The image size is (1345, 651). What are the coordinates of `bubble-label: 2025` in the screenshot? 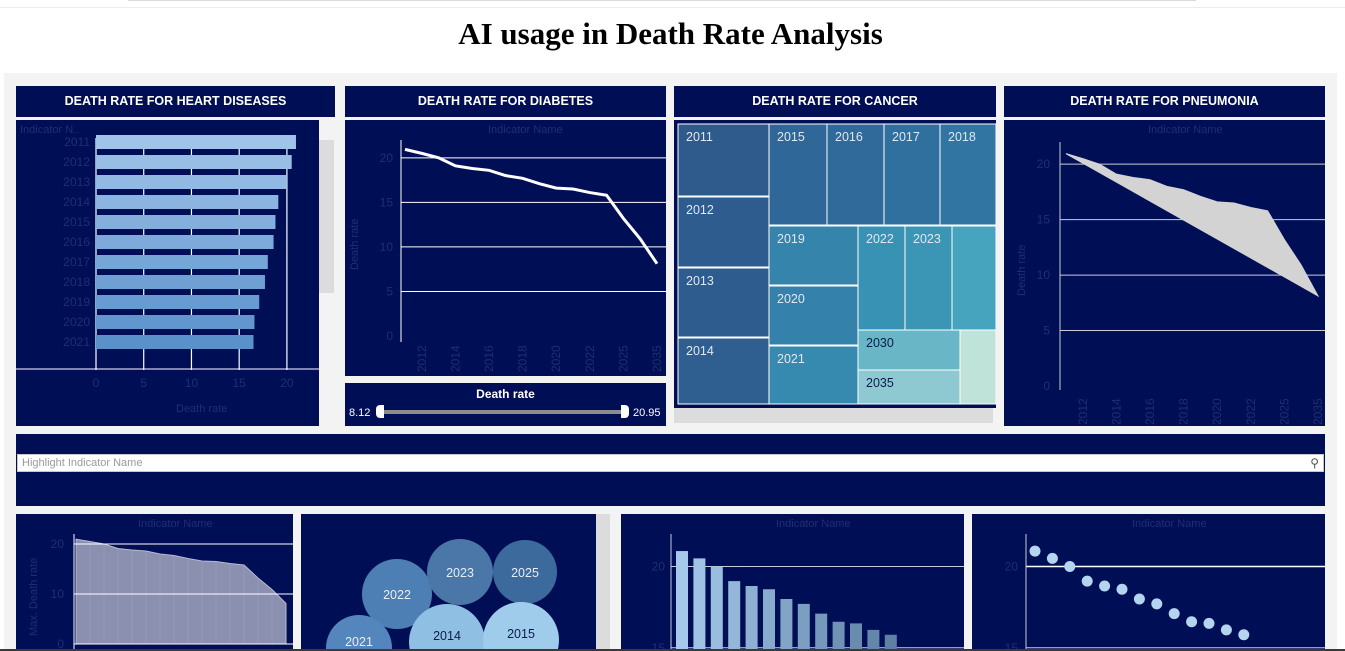 It's located at (525, 573).